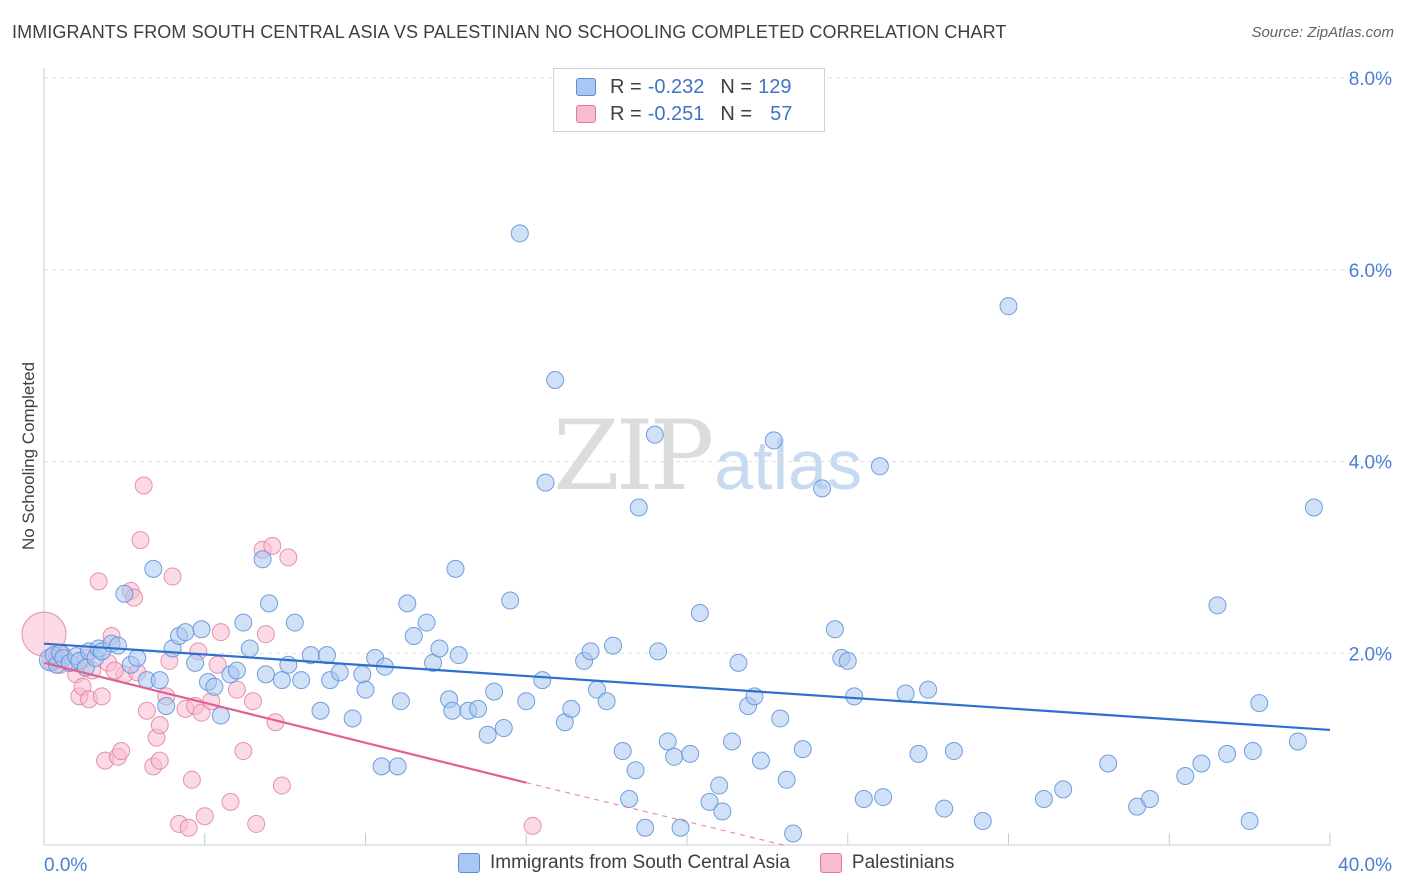 Image resolution: width=1406 pixels, height=892 pixels. I want to click on series-swatch-pink, so click(830, 863).